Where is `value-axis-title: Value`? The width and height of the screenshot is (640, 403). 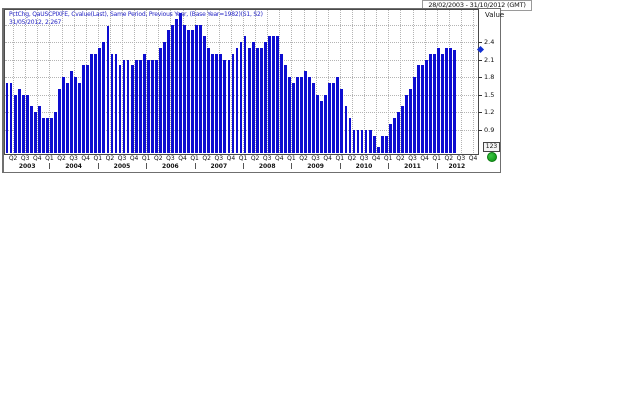
value-axis-title: Value is located at coordinates (495, 15).